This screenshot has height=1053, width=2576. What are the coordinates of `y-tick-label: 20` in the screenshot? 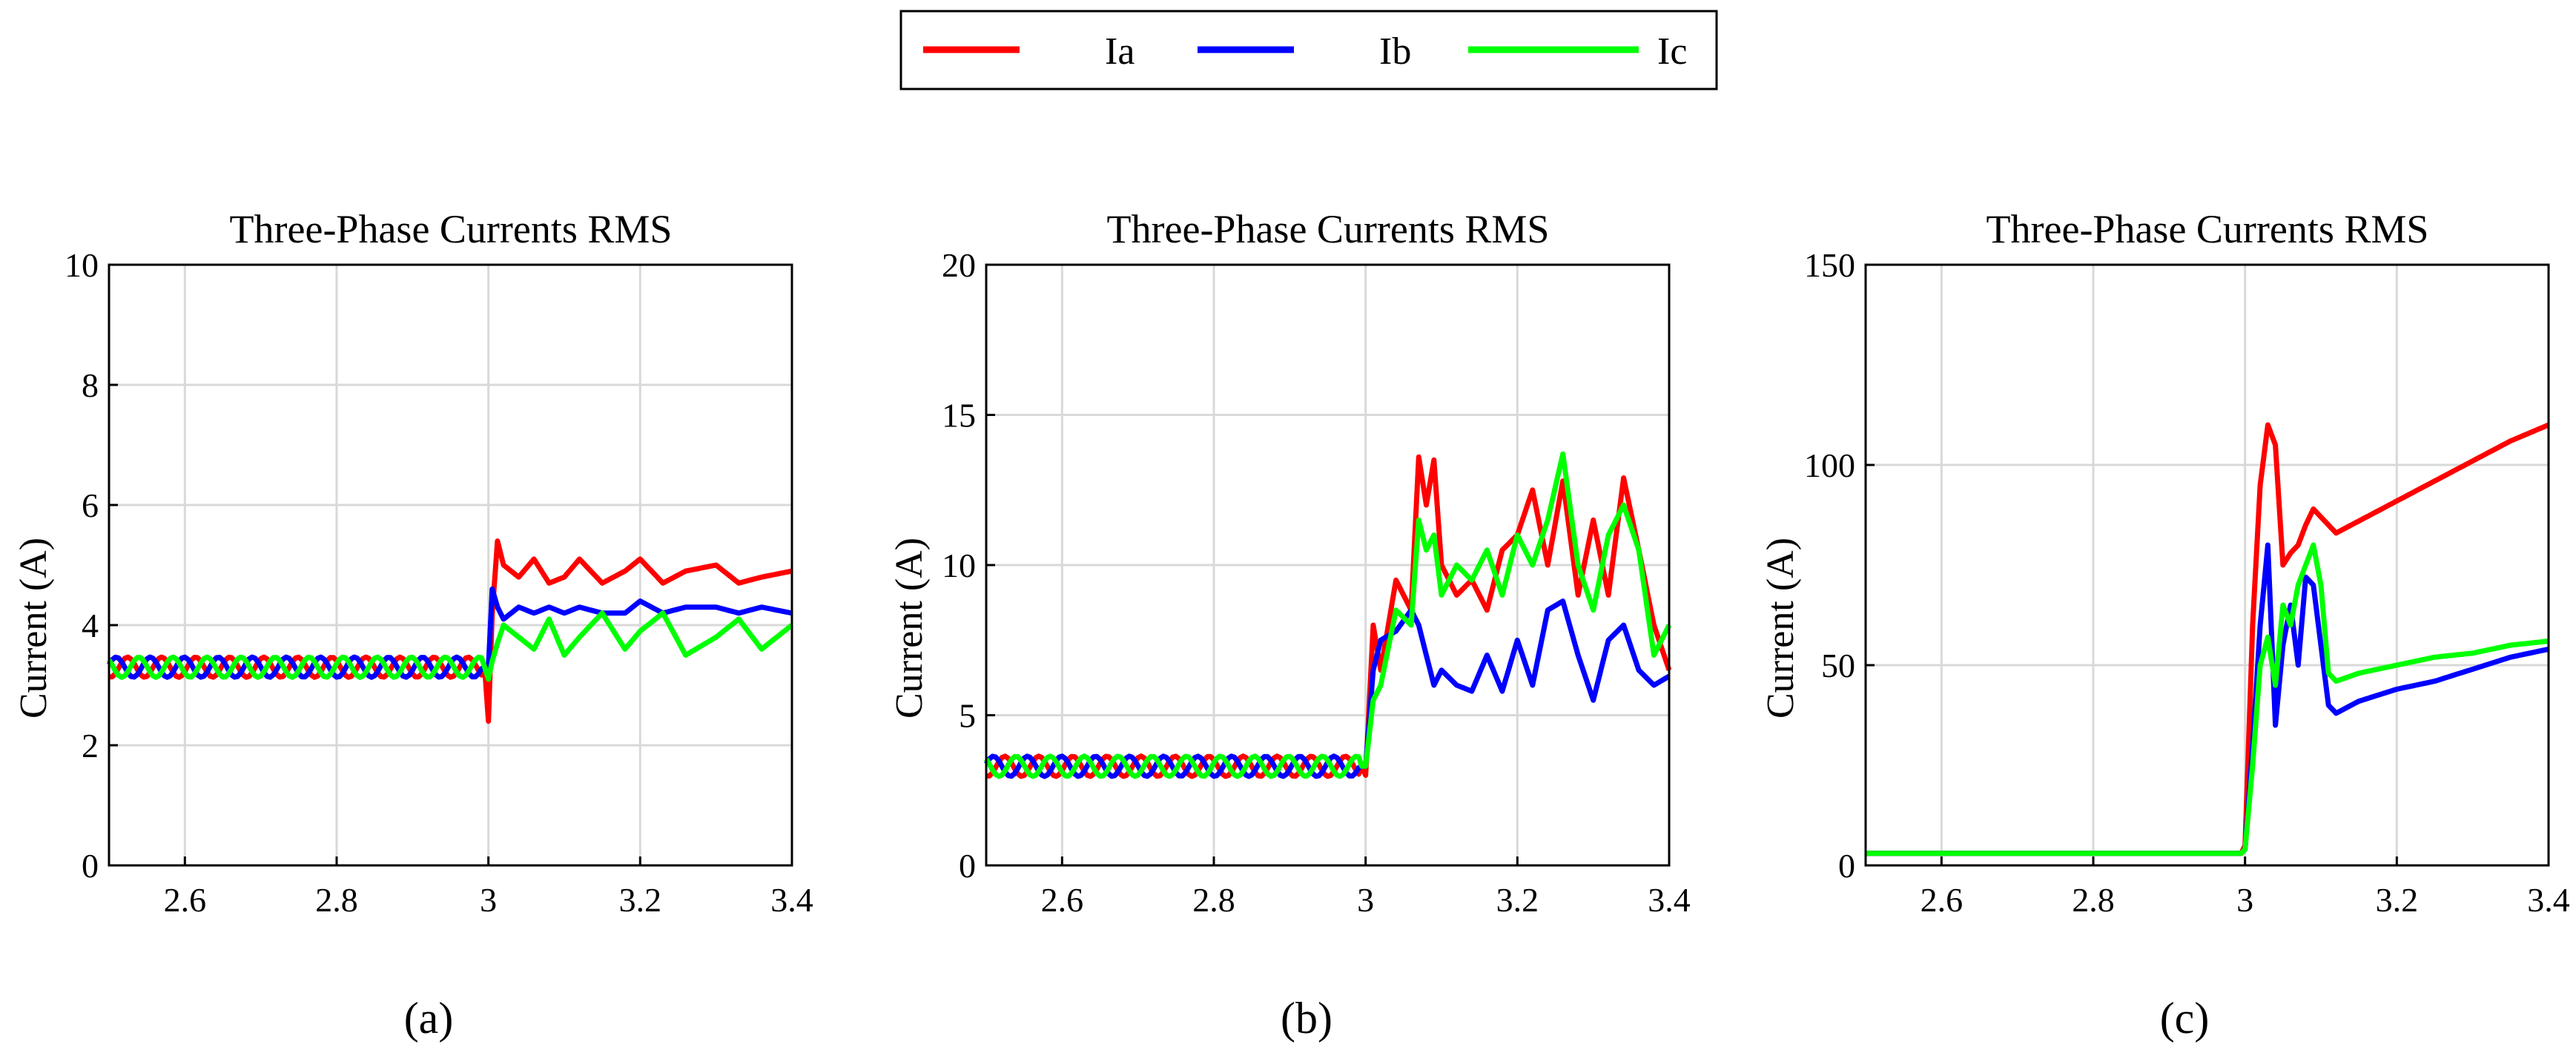 It's located at (959, 265).